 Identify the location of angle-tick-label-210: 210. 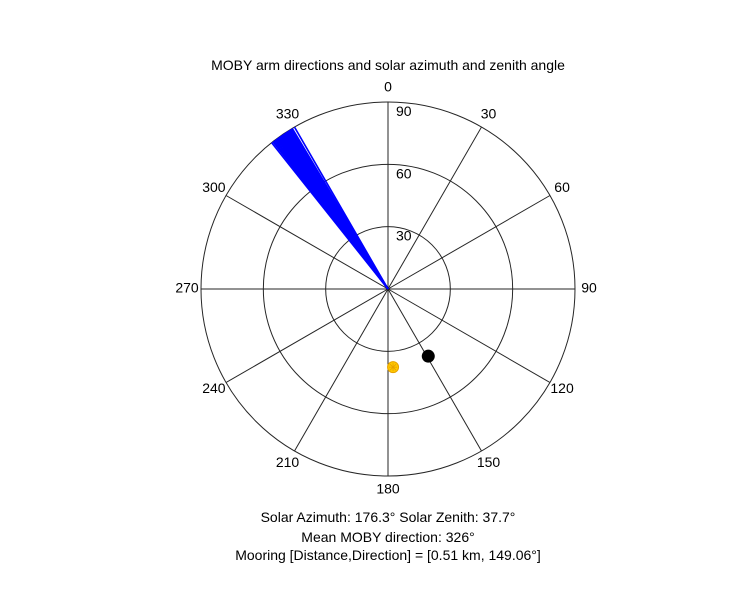
(288, 462).